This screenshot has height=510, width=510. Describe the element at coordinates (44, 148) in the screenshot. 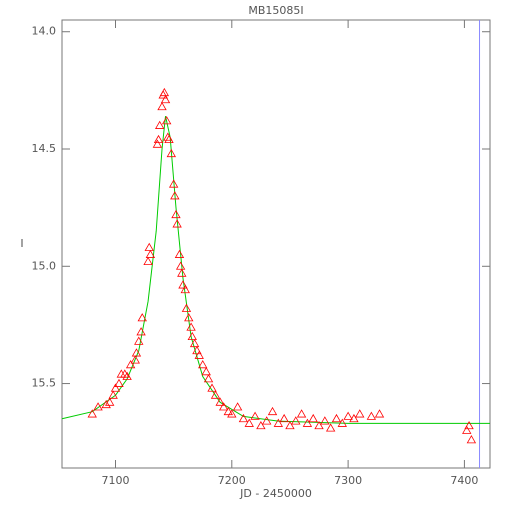

I see `y-tick-label: 14.5` at that location.